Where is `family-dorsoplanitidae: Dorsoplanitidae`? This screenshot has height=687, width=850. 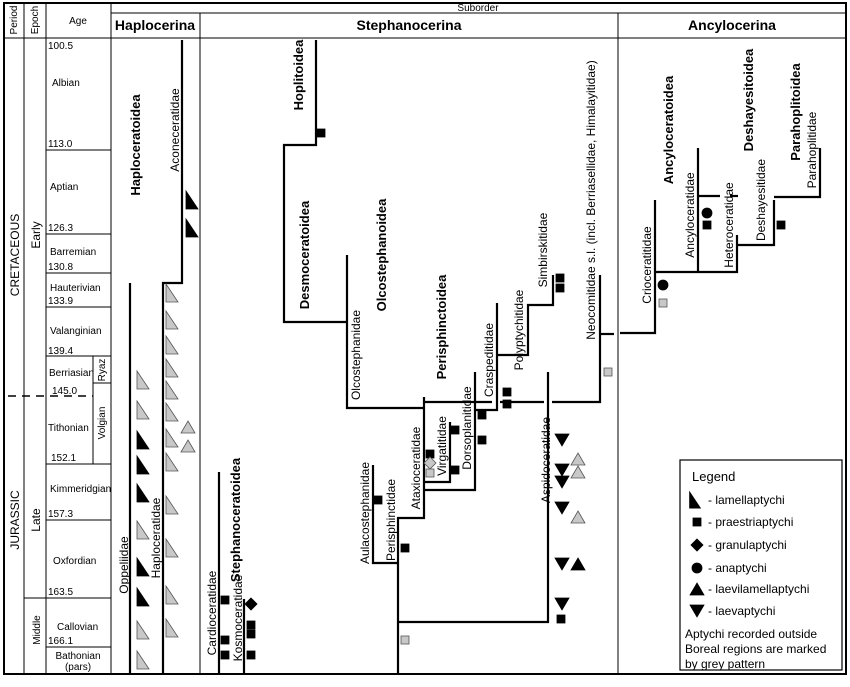
family-dorsoplanitidae: Dorsoplanitidae is located at coordinates (467, 428).